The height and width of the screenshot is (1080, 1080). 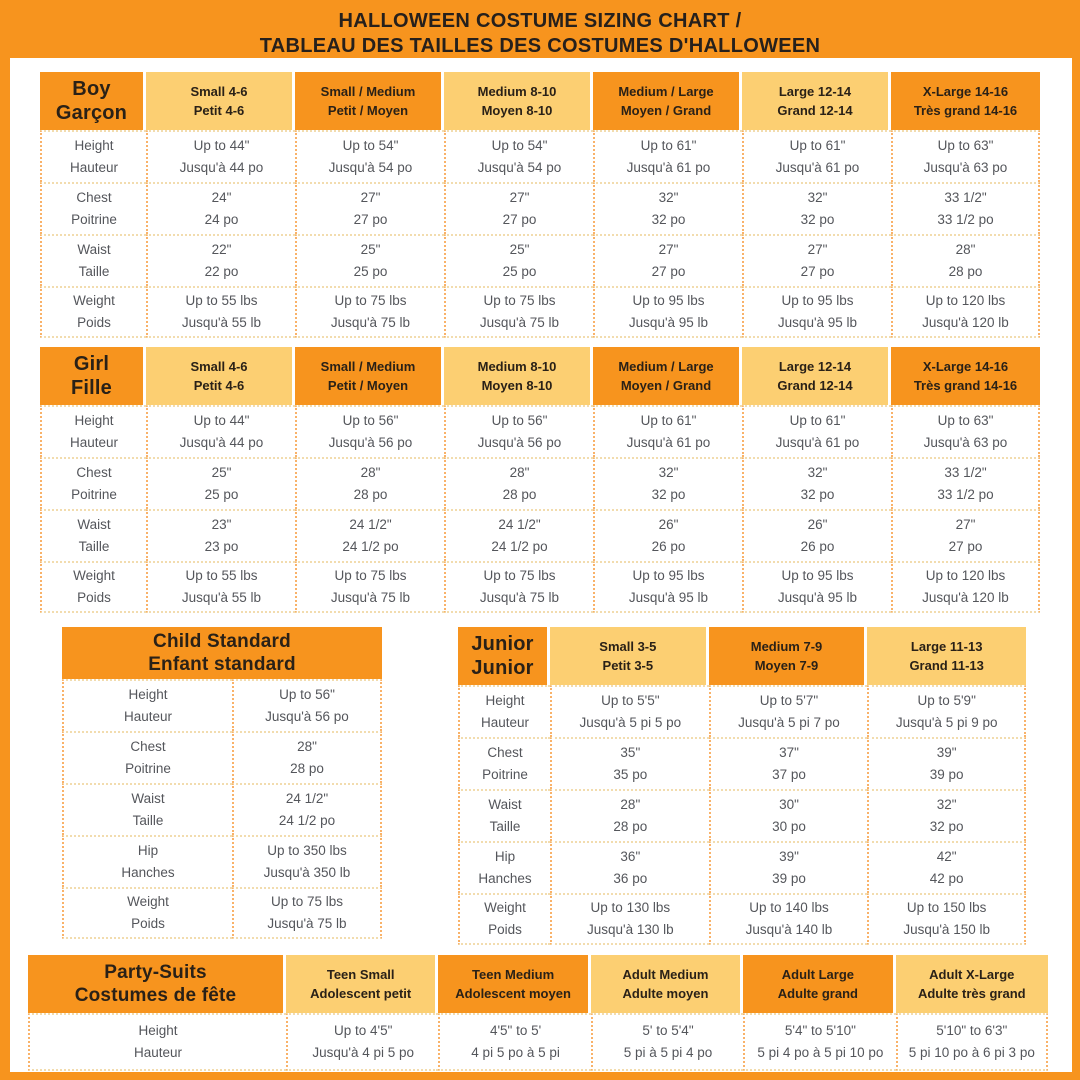 What do you see at coordinates (788, 815) in the screenshot?
I see `junior-value-cell: 30" 30 po` at bounding box center [788, 815].